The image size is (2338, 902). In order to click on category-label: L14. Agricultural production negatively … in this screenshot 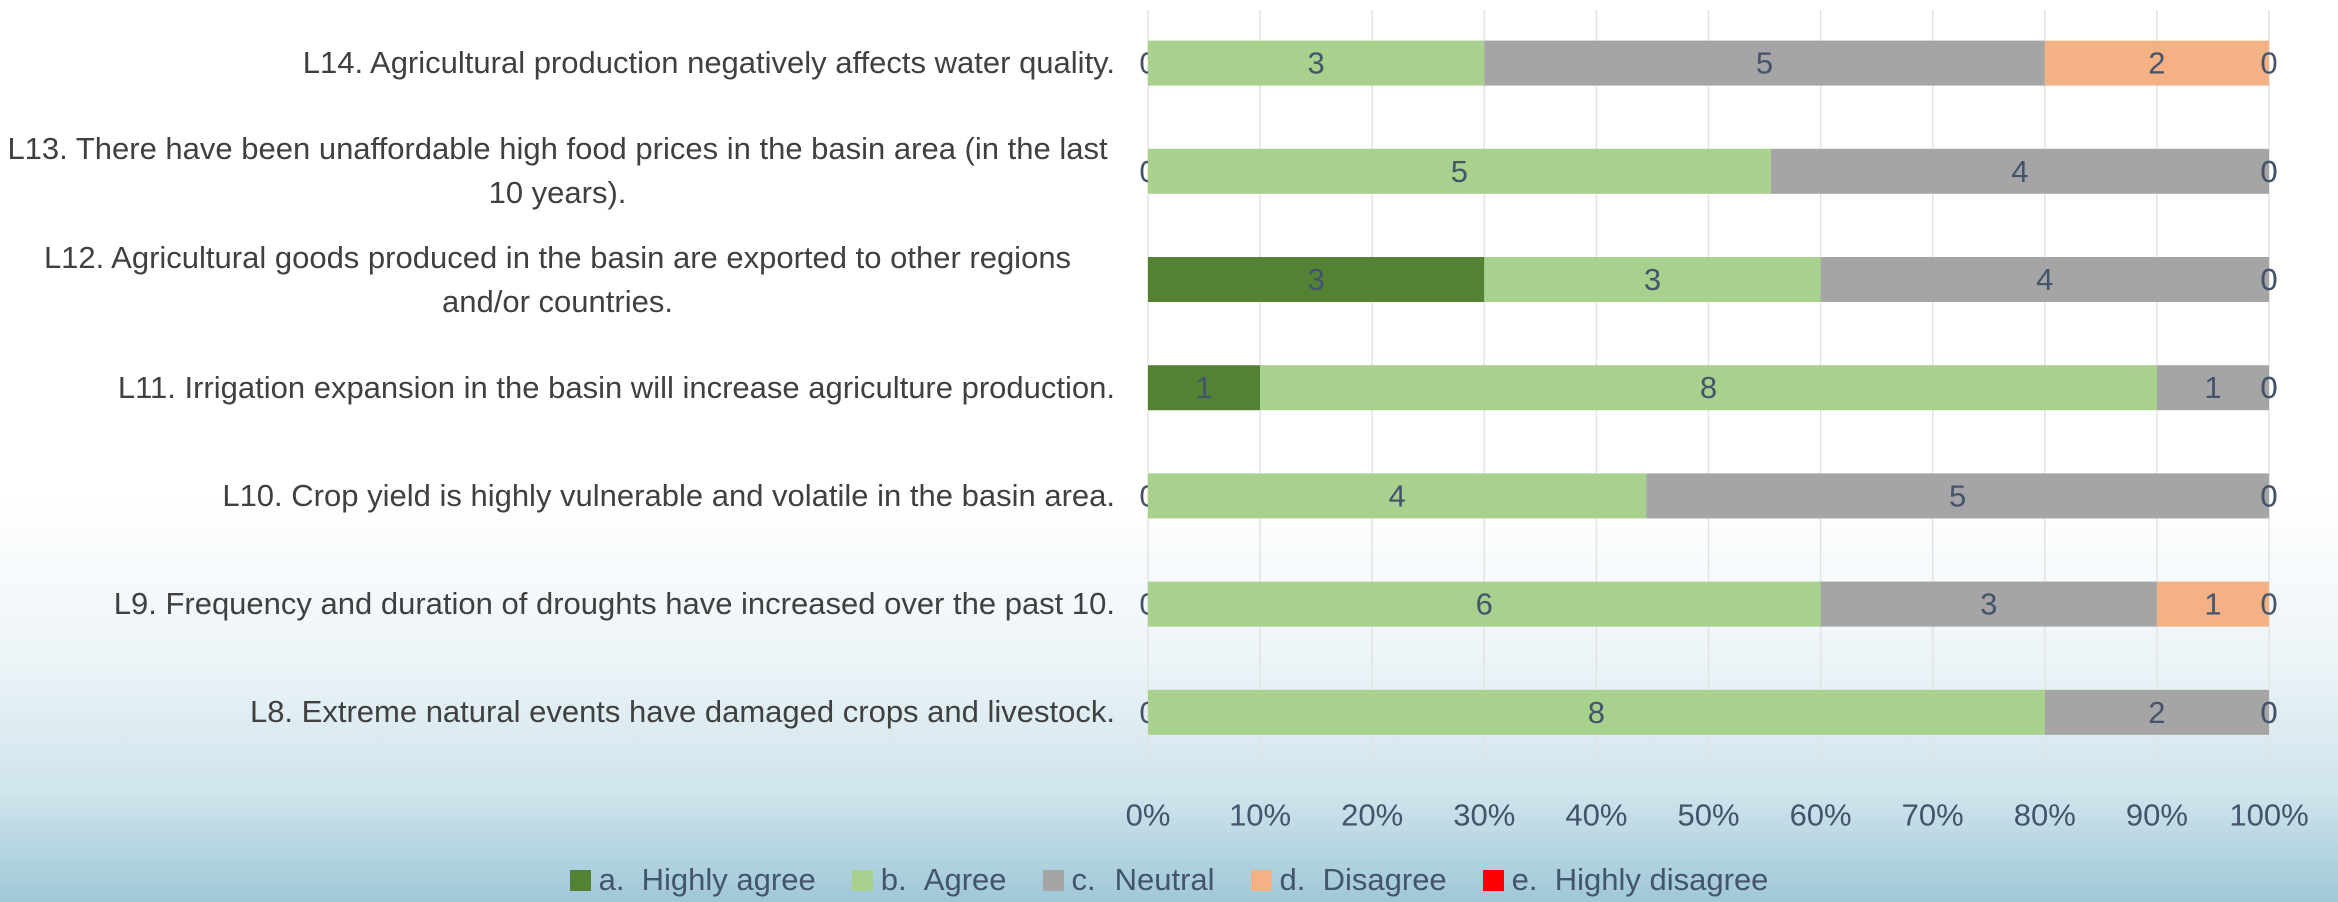, I will do `click(557, 63)`.